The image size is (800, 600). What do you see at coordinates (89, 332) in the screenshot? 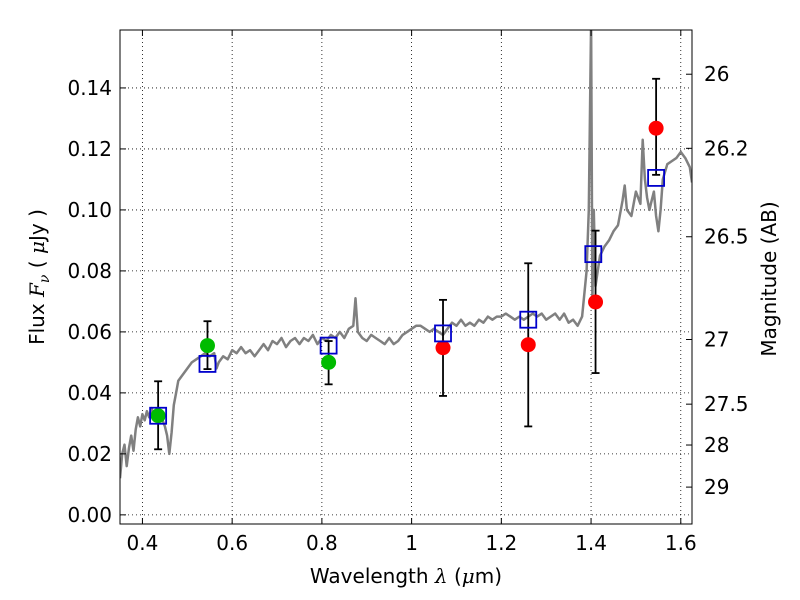
I see `y-tick-label: 0.06` at bounding box center [89, 332].